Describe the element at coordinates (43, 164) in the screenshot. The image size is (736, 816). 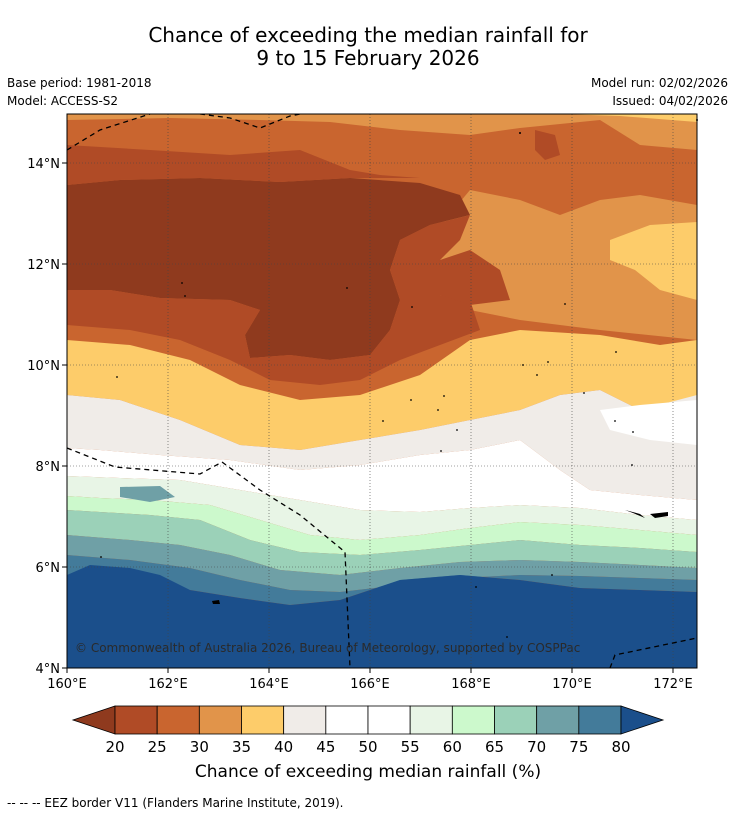
I see `y-tick-label: 14°N` at that location.